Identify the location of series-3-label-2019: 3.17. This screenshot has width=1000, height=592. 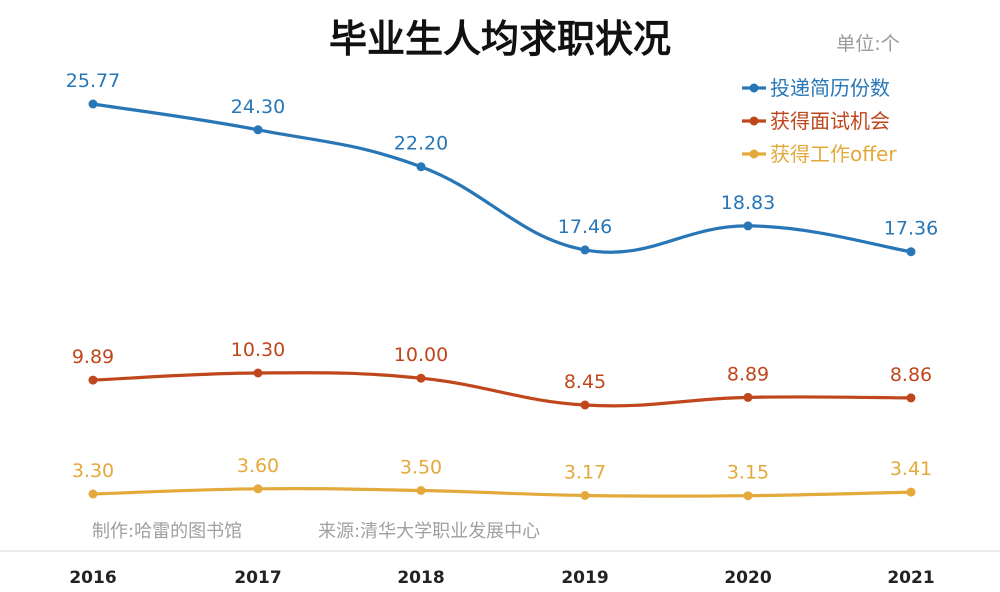
(585, 473).